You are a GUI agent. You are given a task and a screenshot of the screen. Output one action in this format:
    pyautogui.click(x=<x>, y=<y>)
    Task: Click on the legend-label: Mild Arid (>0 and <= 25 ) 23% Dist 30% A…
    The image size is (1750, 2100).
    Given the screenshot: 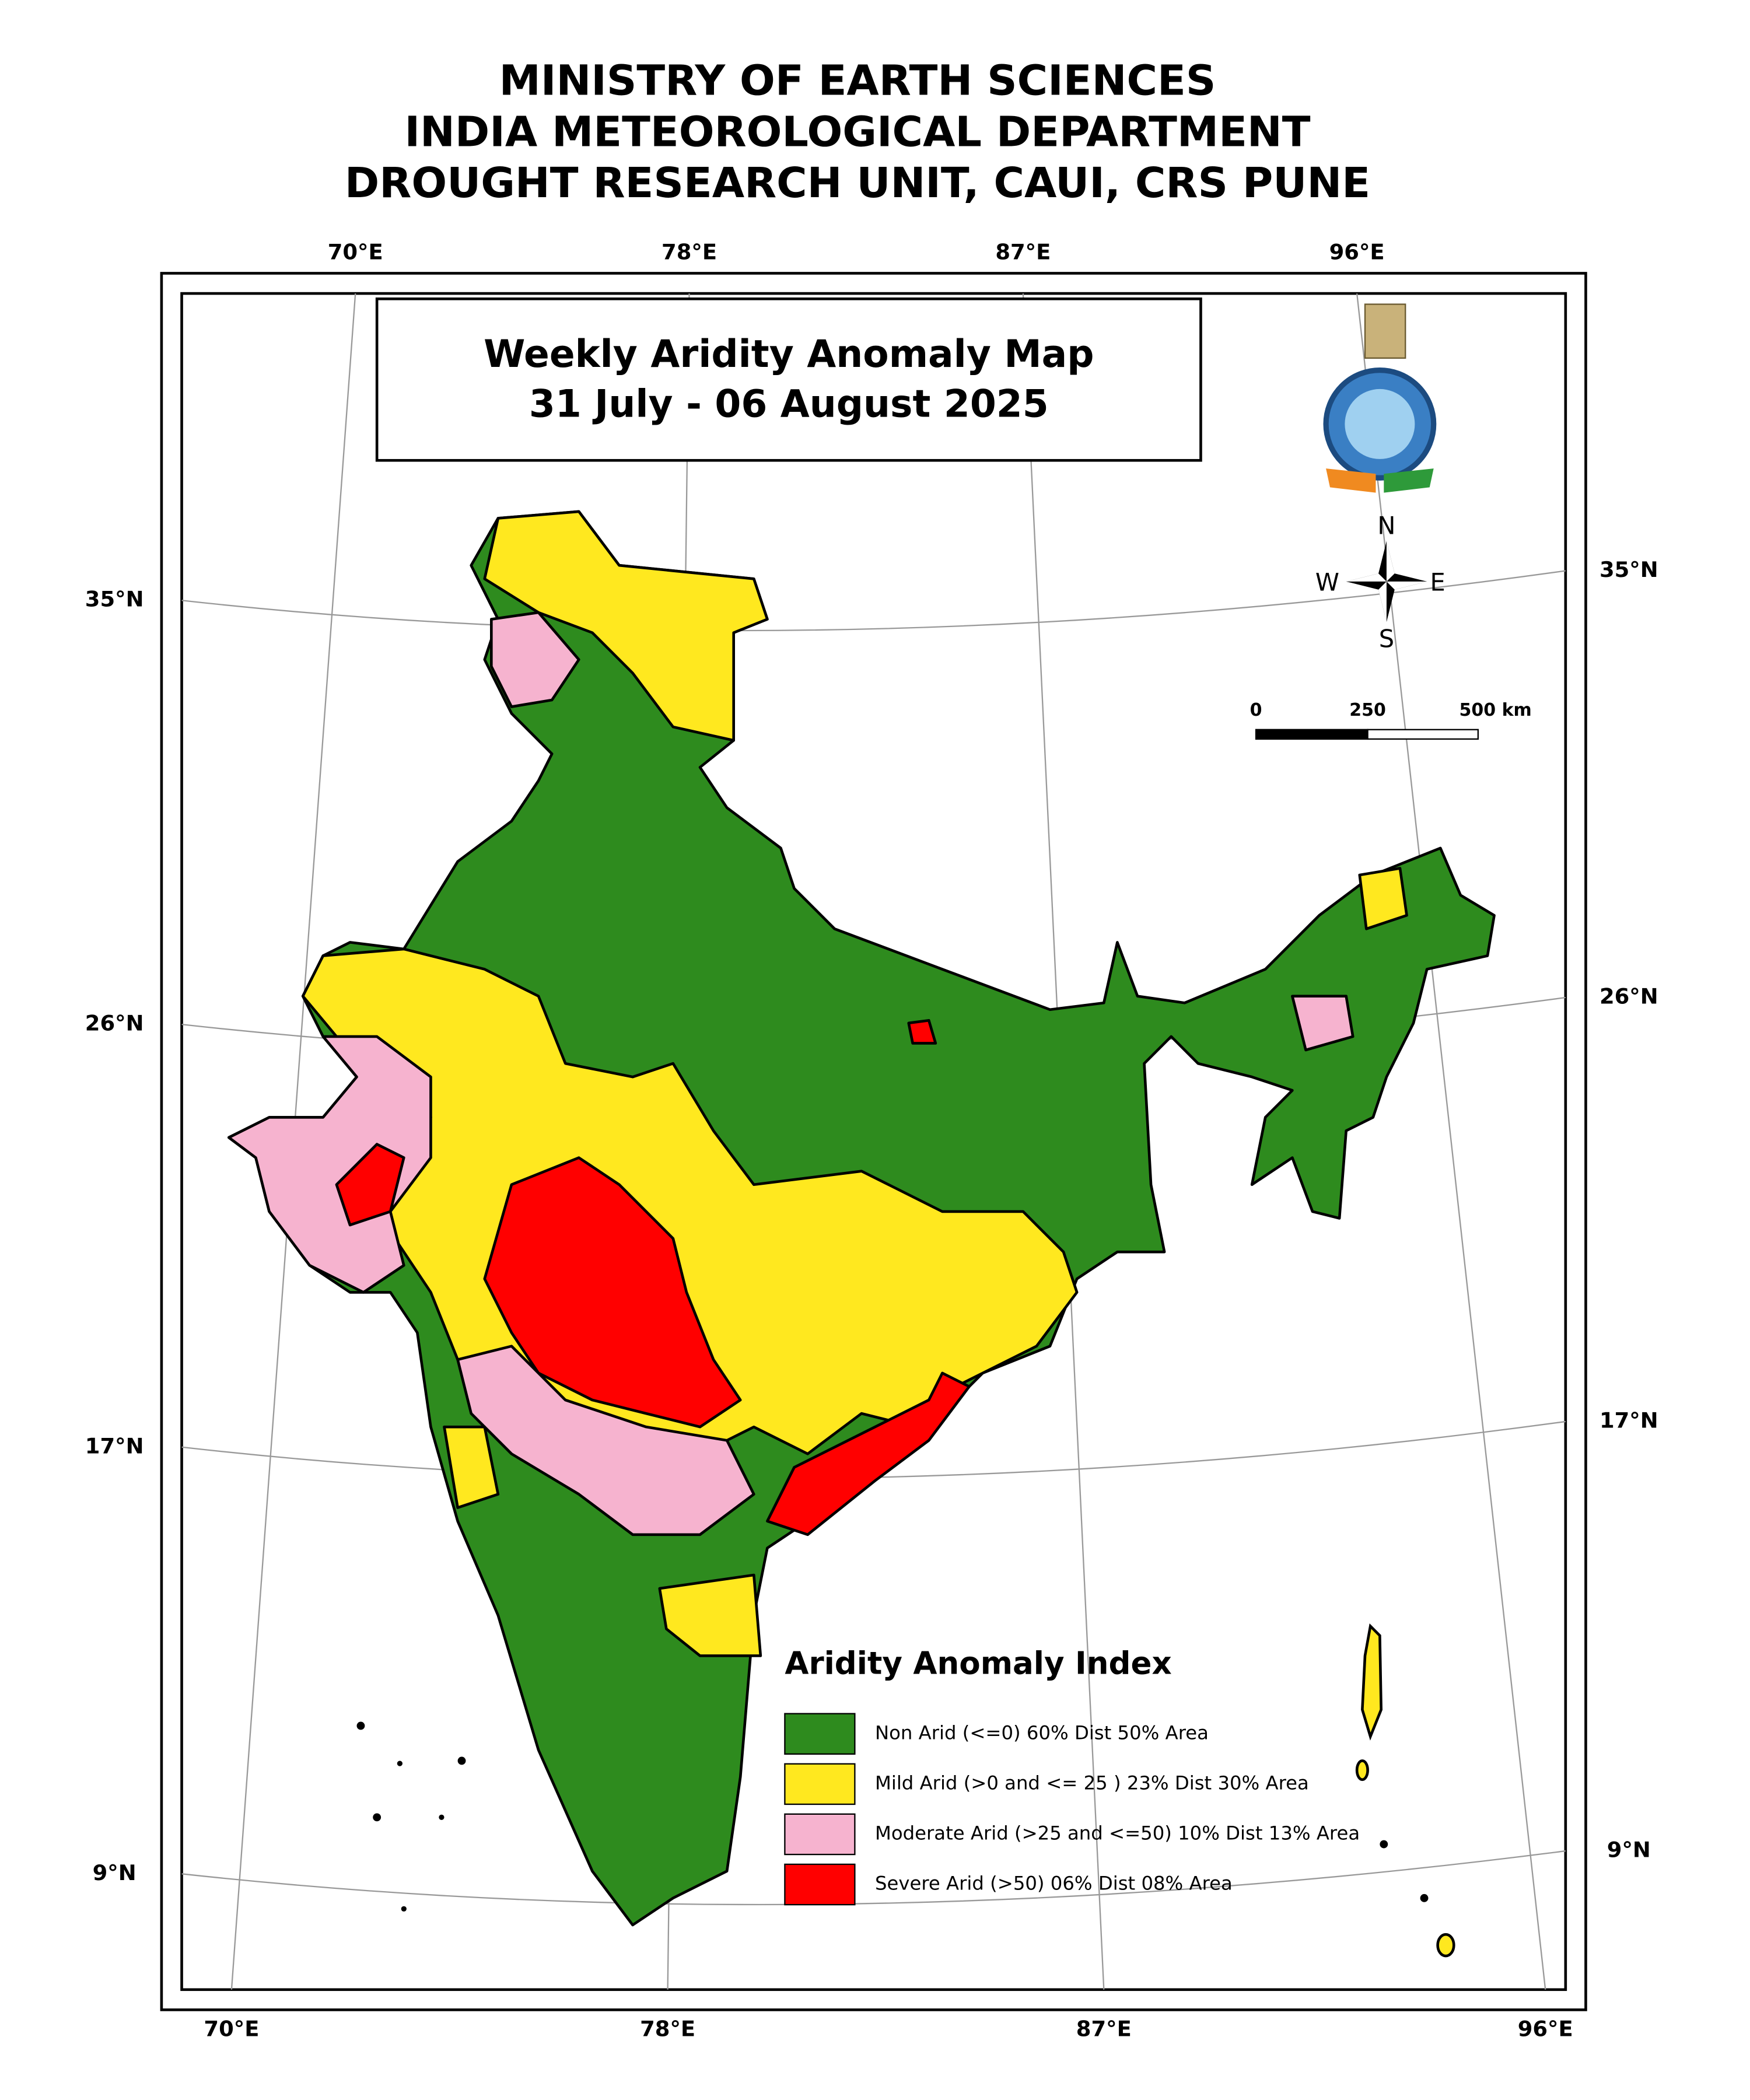 What is the action you would take?
    pyautogui.click(x=1092, y=1783)
    